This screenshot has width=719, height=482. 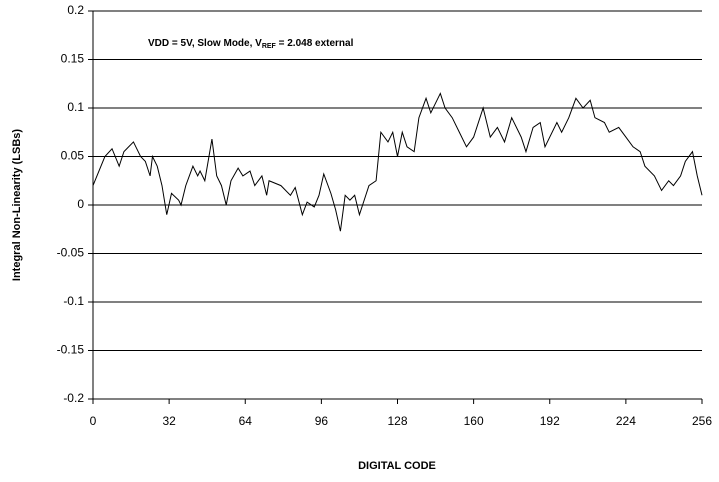 What do you see at coordinates (550, 421) in the screenshot?
I see `x-tick-label: 192` at bounding box center [550, 421].